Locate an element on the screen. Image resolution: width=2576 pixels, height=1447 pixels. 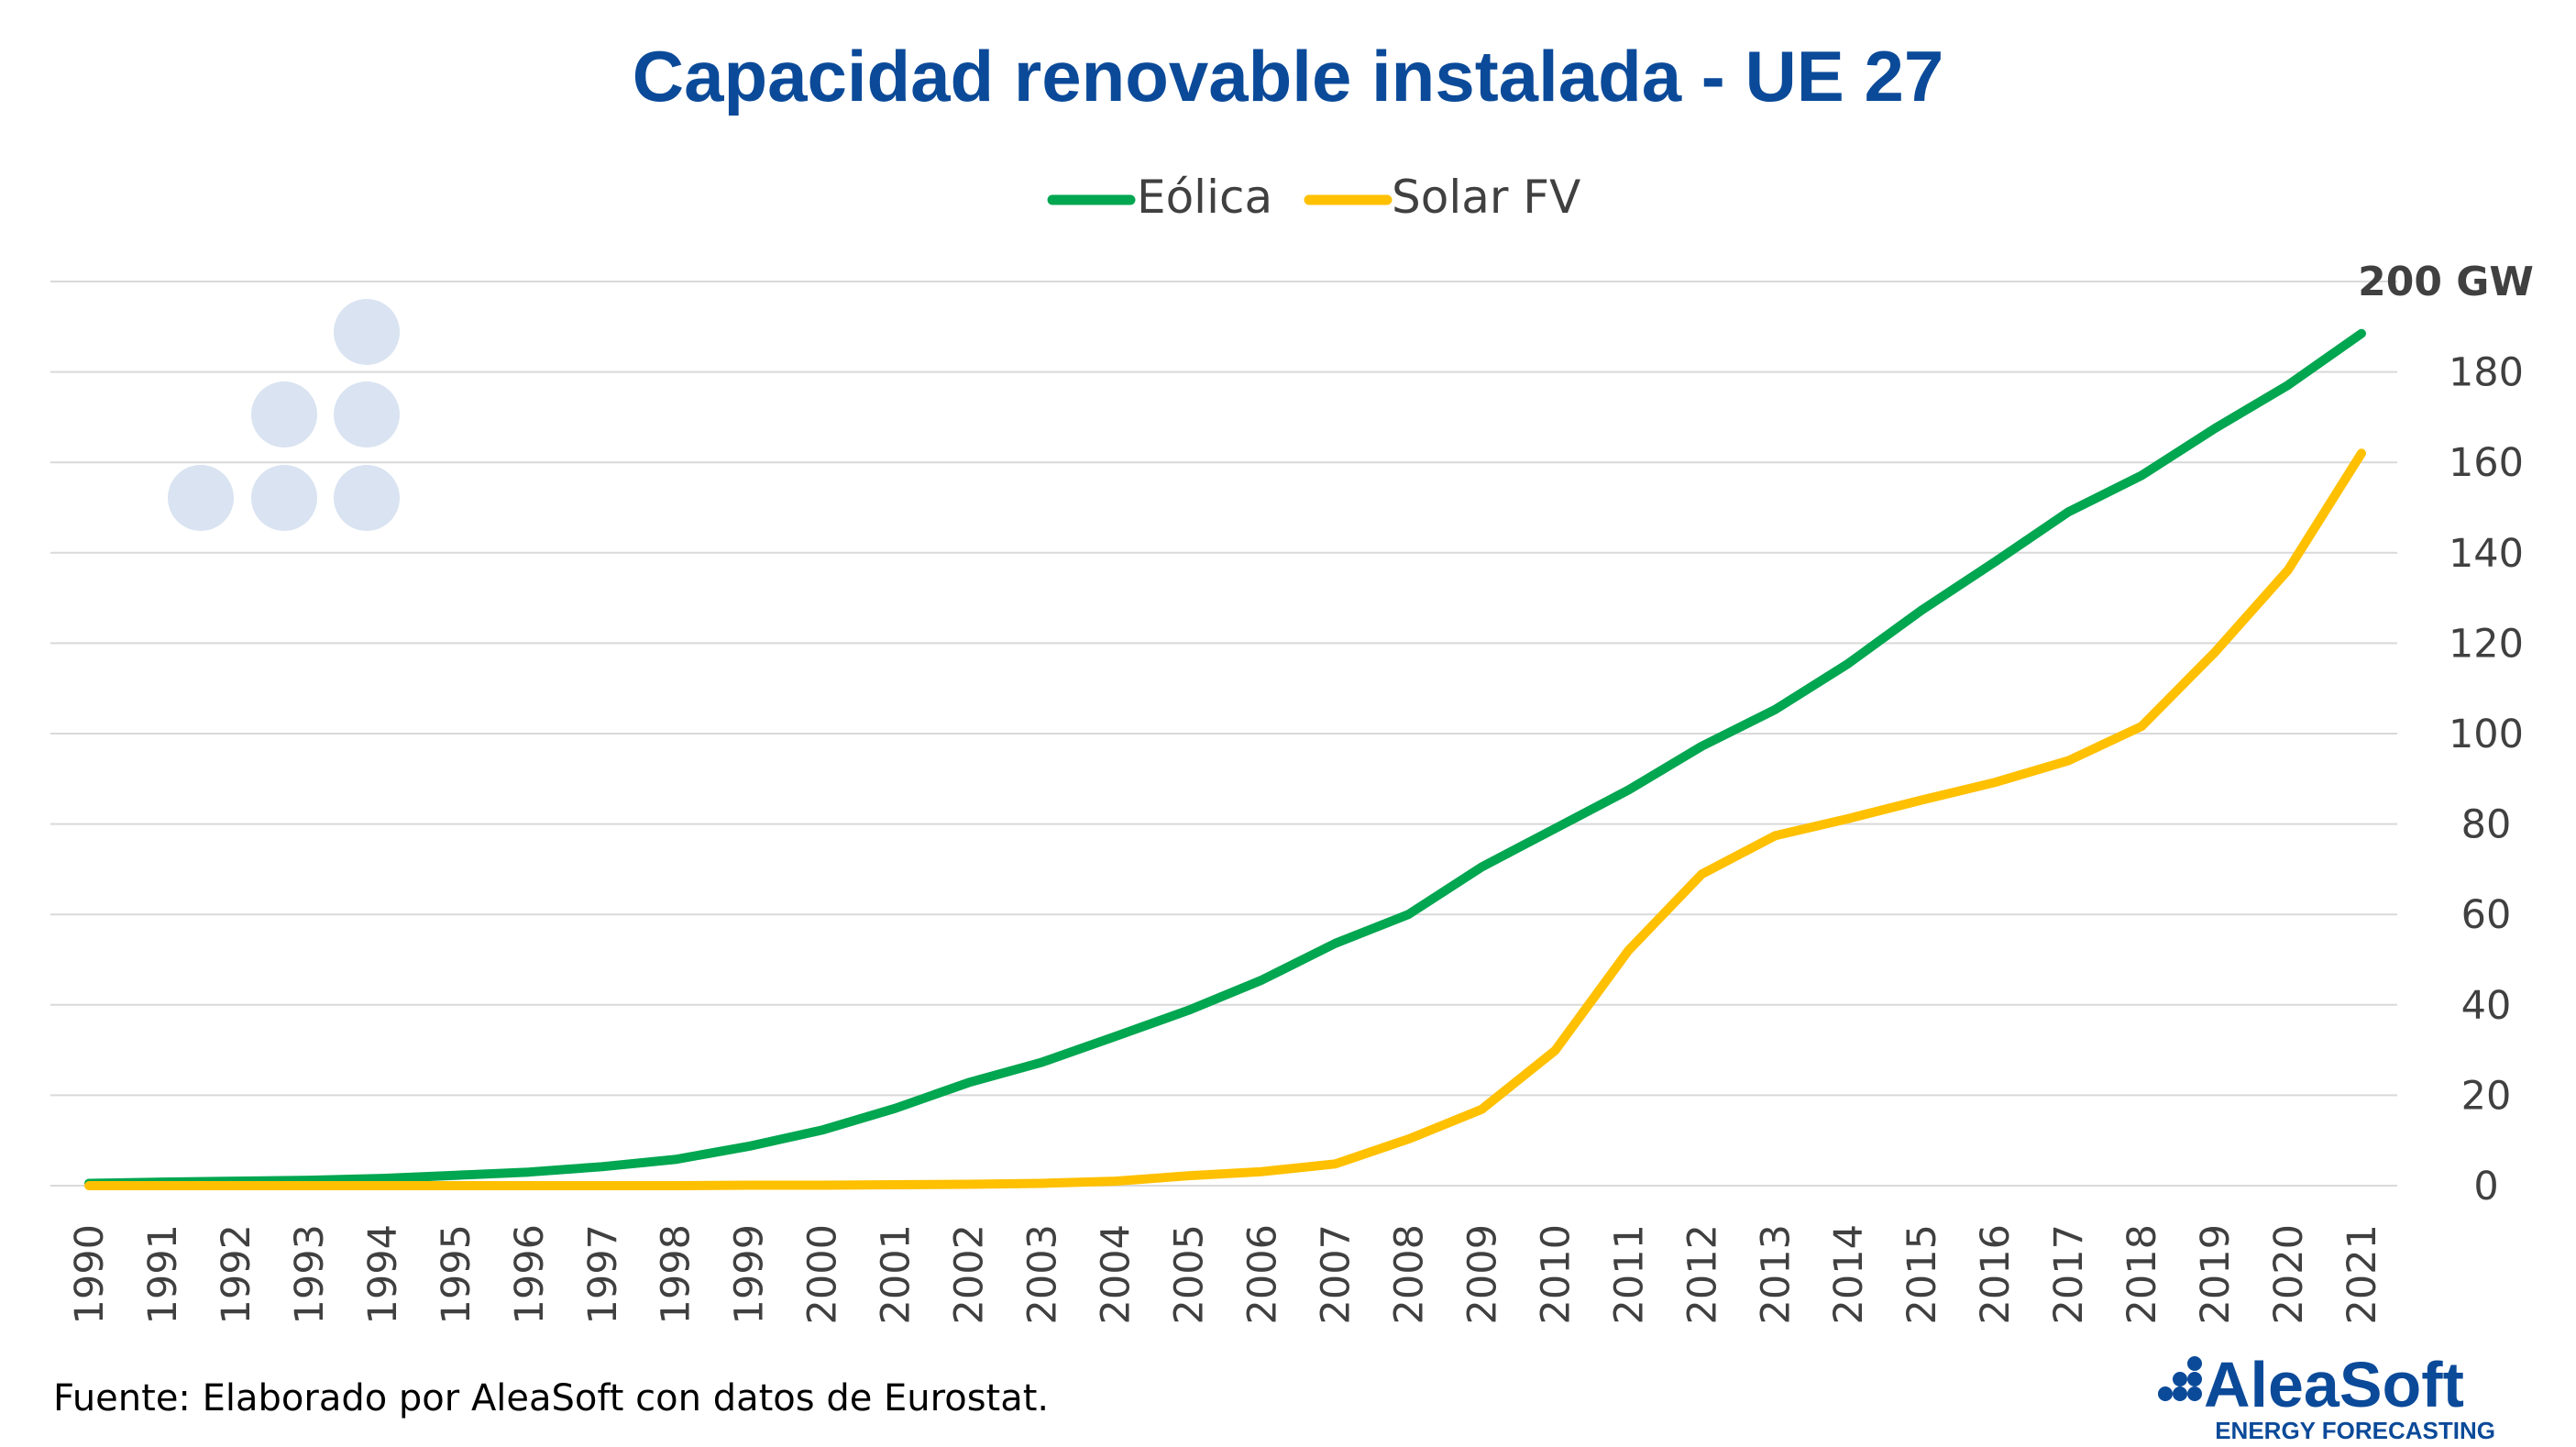
x-tick-label: 1998 is located at coordinates (677, 1274).